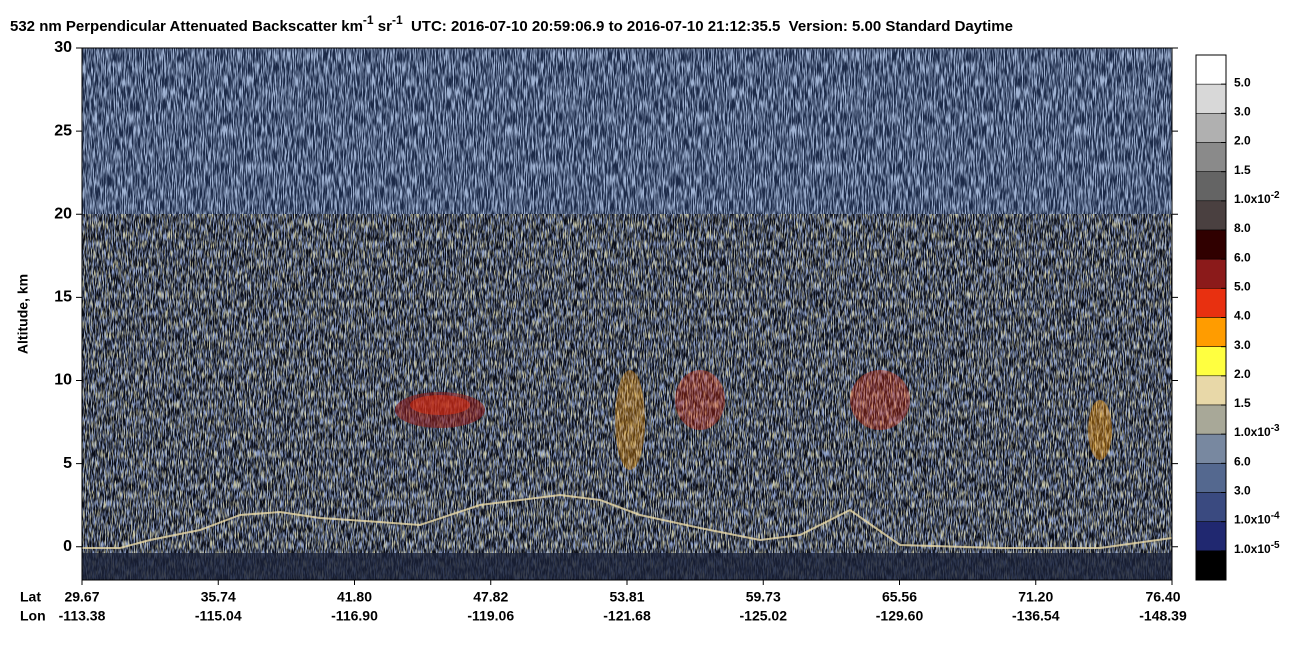 The image size is (1300, 667). Describe the element at coordinates (763, 597) in the screenshot. I see `x-lat-label: 59.73` at that location.